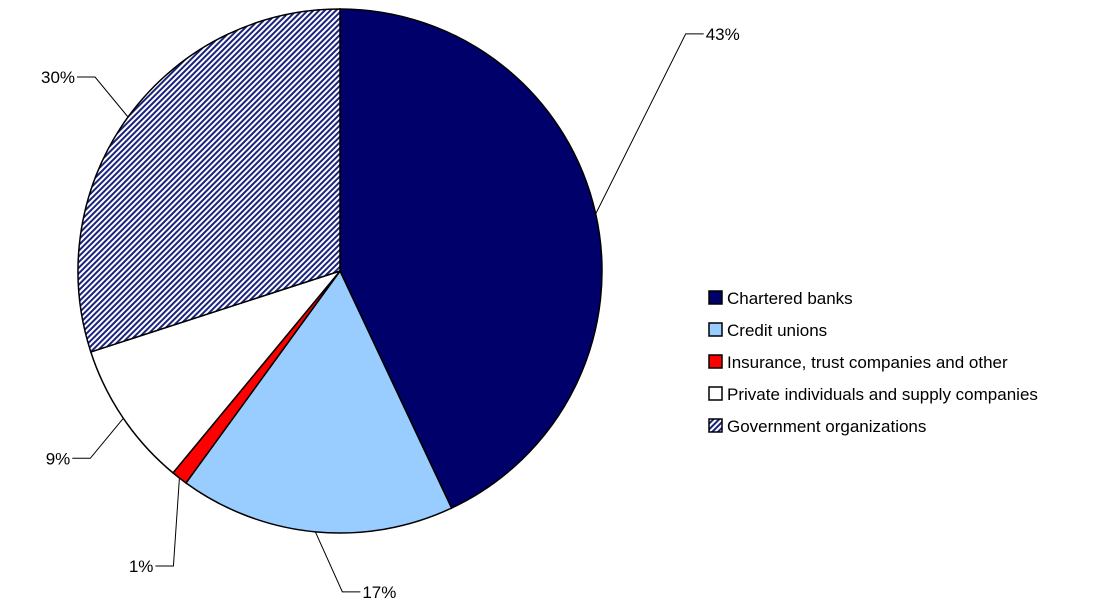 This screenshot has width=1119, height=607. I want to click on leader-line-chartered-banks, so click(649, 124).